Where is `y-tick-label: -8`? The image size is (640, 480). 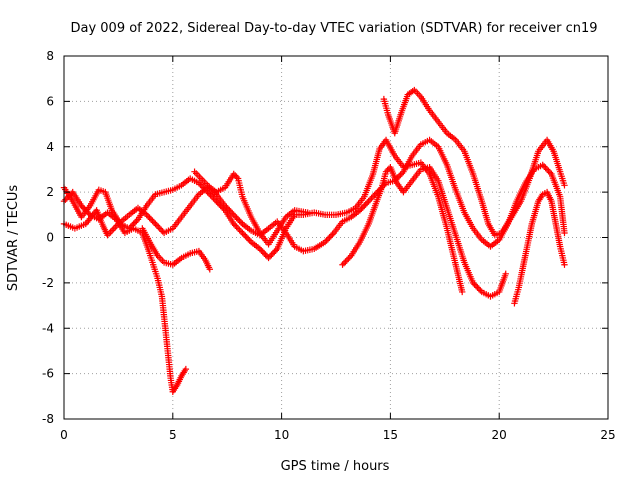 y-tick-label: -8 is located at coordinates (48, 419).